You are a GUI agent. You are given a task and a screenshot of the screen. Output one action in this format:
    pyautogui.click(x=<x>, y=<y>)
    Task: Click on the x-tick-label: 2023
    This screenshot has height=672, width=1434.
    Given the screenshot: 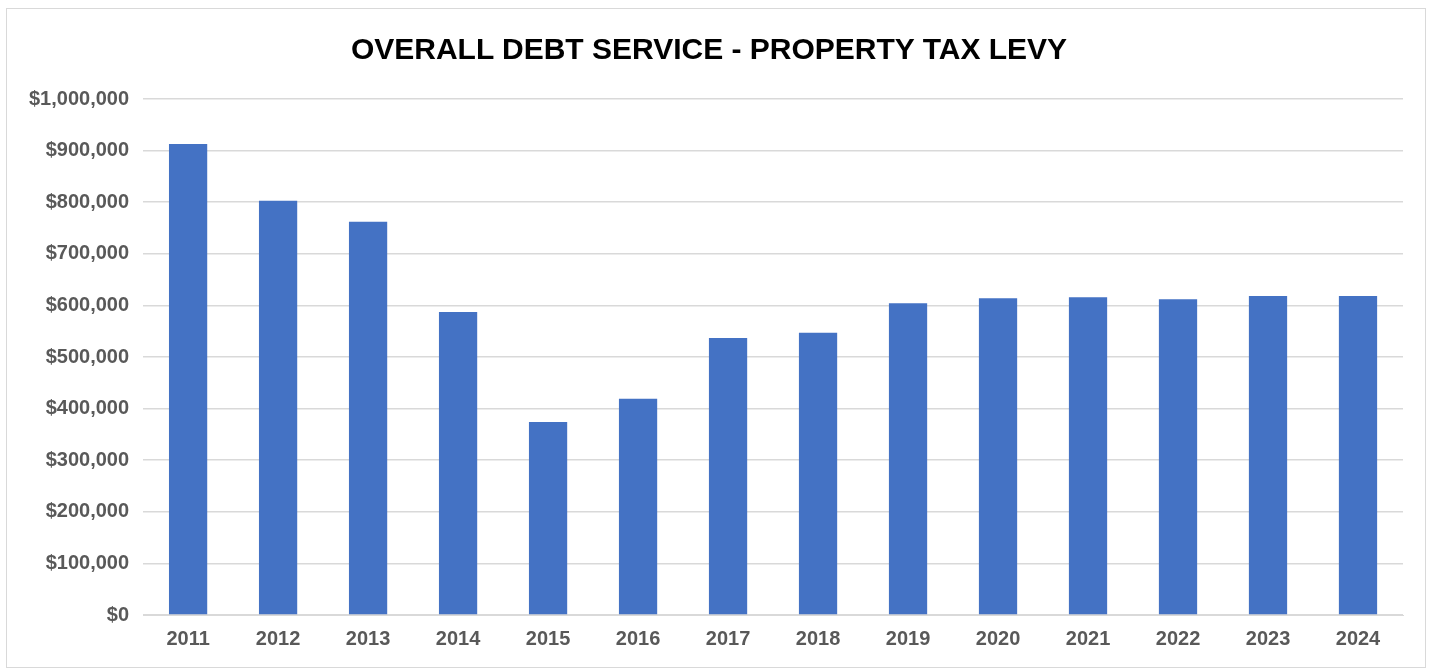 What is the action you would take?
    pyautogui.click(x=1268, y=637)
    